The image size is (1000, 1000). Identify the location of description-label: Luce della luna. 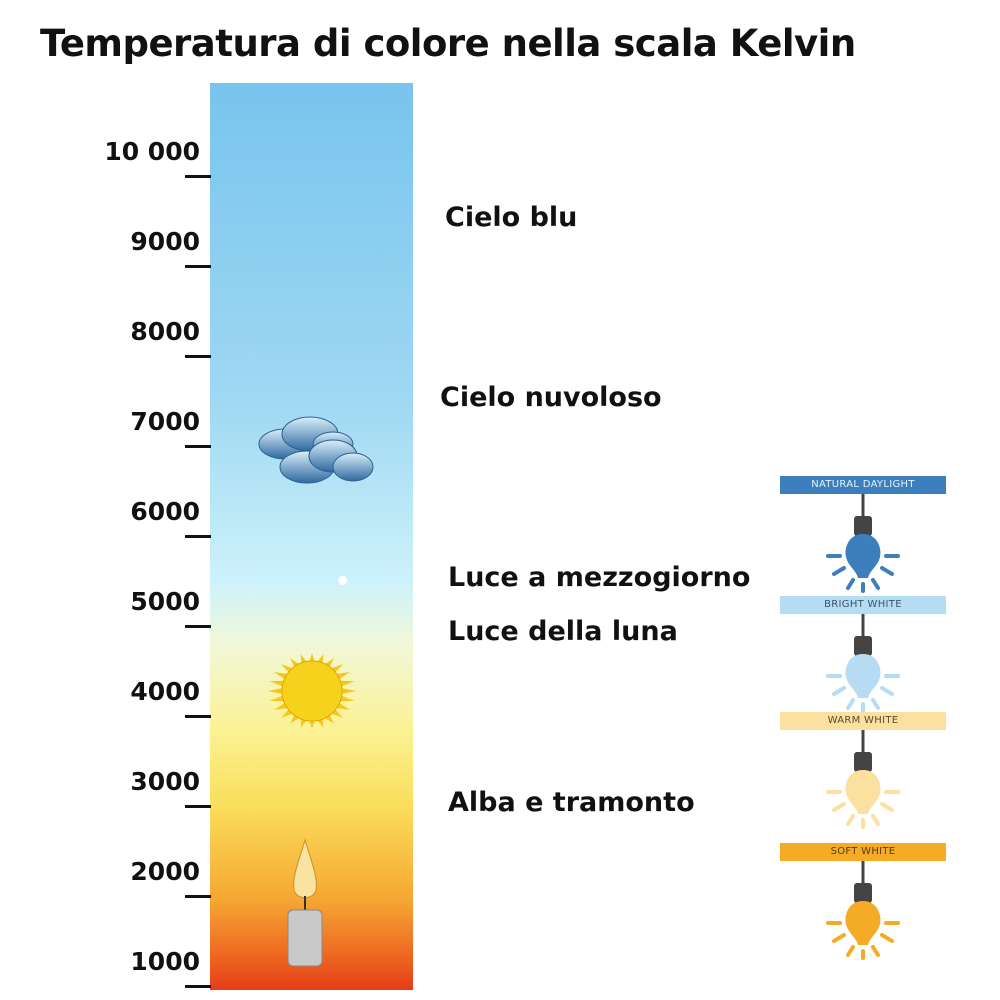
(563, 631).